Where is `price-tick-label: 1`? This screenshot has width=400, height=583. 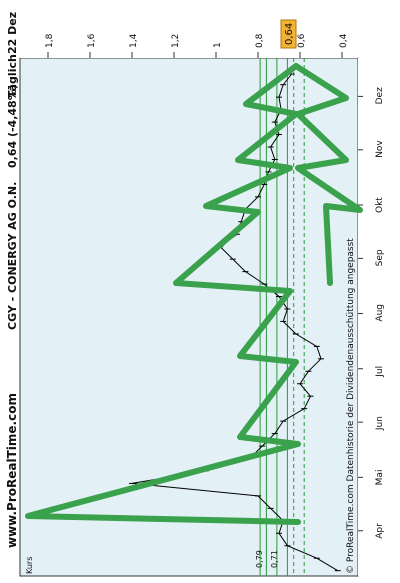 price-tick-label: 1 is located at coordinates (218, 45).